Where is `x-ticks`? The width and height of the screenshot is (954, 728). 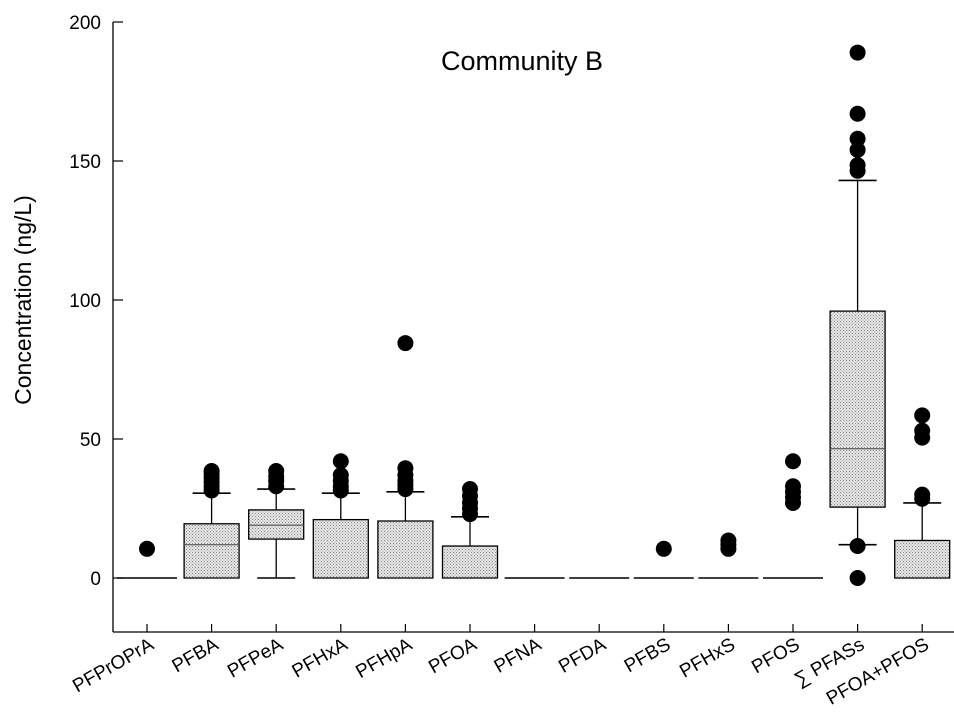
x-ticks is located at coordinates (534, 628).